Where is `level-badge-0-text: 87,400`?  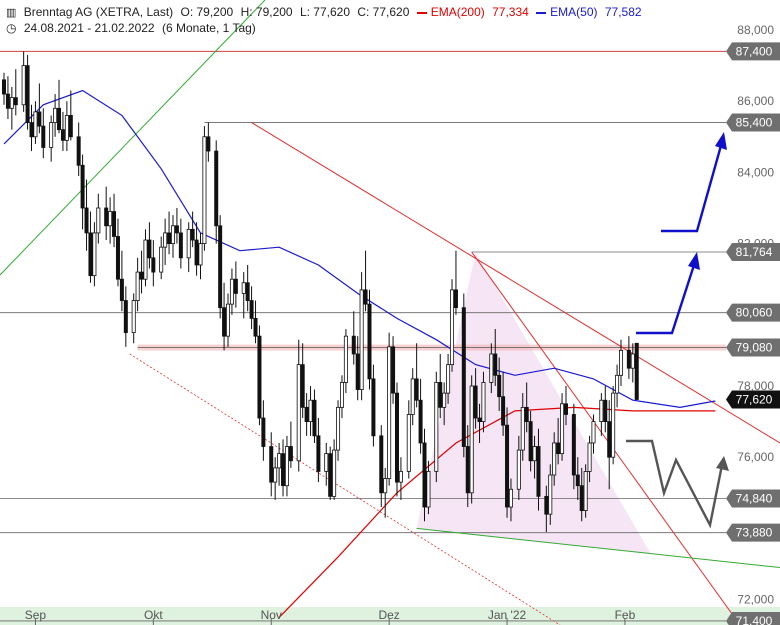
level-badge-0-text: 87,400 is located at coordinates (754, 51).